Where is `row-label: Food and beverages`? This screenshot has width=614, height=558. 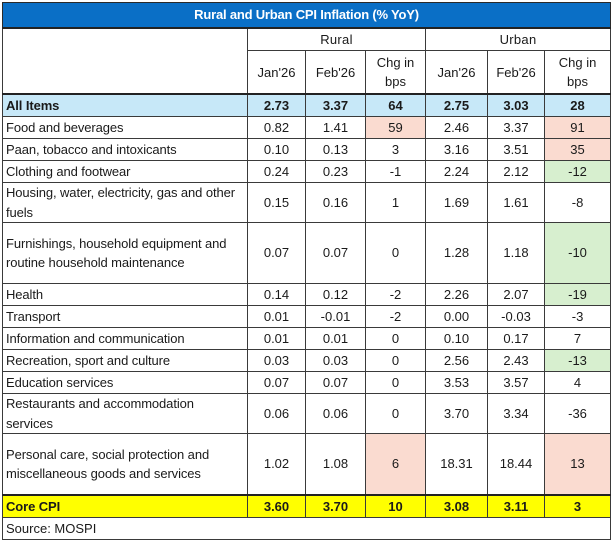
row-label: Food and beverages is located at coordinates (125, 127).